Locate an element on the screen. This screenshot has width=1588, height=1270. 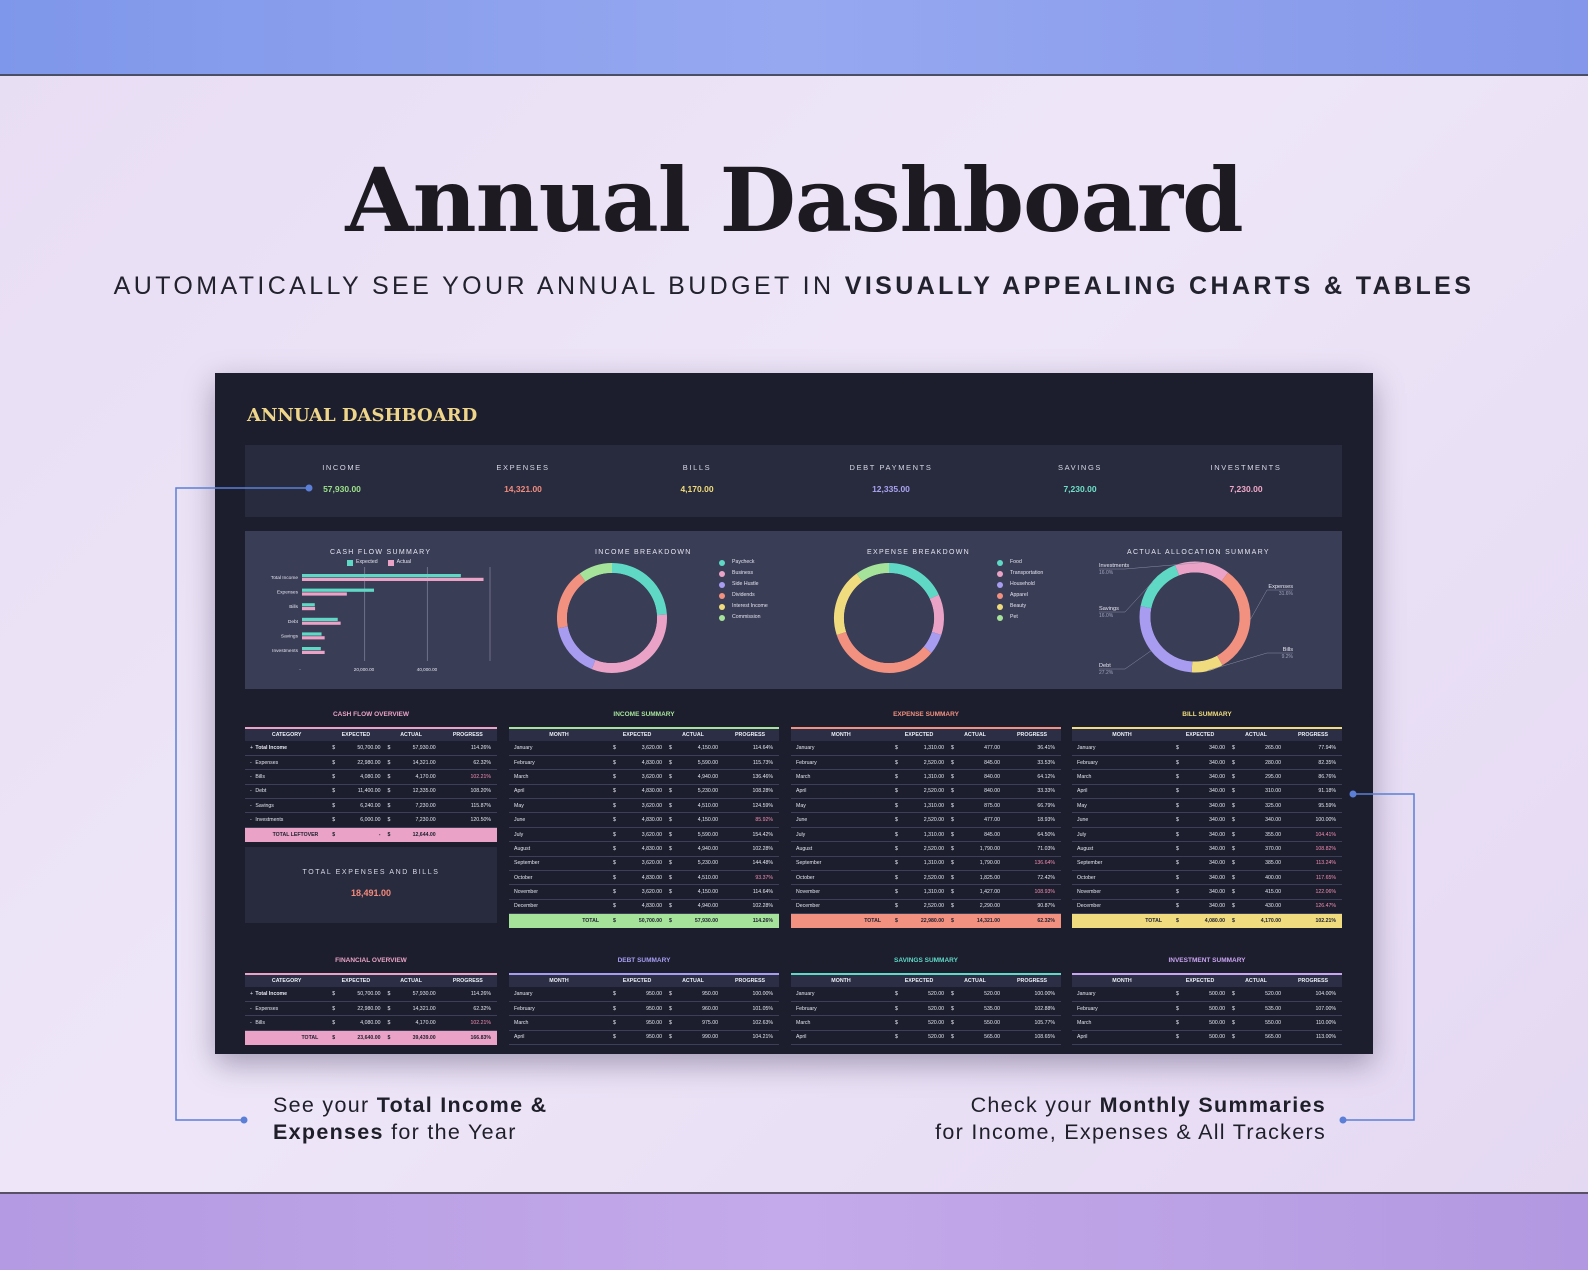
table-row: + Total Income $50,700.00 $57,930.00 114.26% is located at coordinates (371, 748).